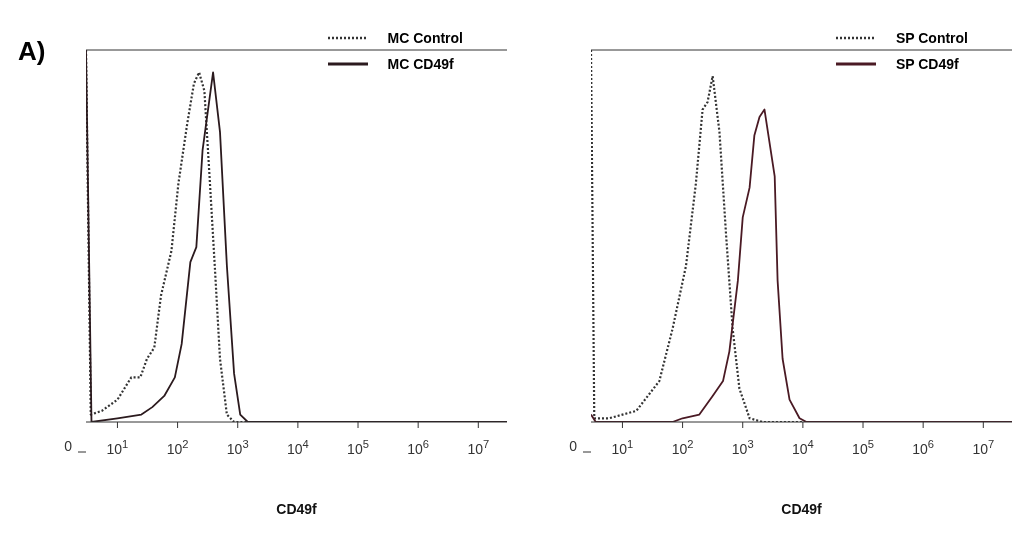 The width and height of the screenshot is (1018, 550). What do you see at coordinates (931, 38) in the screenshot?
I see `legend-label: SP Control` at bounding box center [931, 38].